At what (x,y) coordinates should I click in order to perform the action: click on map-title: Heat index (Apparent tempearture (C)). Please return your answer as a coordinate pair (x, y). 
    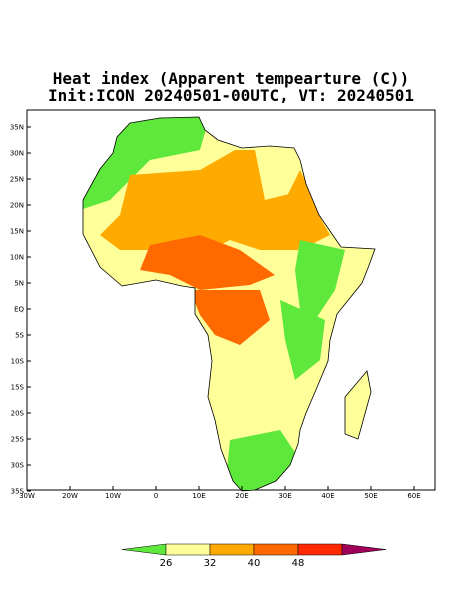
    Looking at the image, I should click on (231, 78).